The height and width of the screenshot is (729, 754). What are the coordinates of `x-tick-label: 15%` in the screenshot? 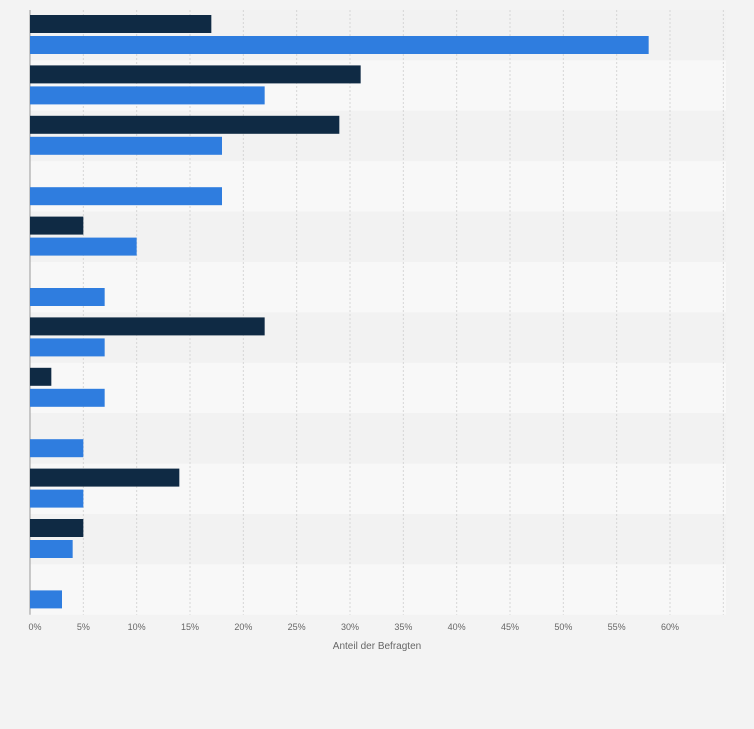 It's located at (190, 627).